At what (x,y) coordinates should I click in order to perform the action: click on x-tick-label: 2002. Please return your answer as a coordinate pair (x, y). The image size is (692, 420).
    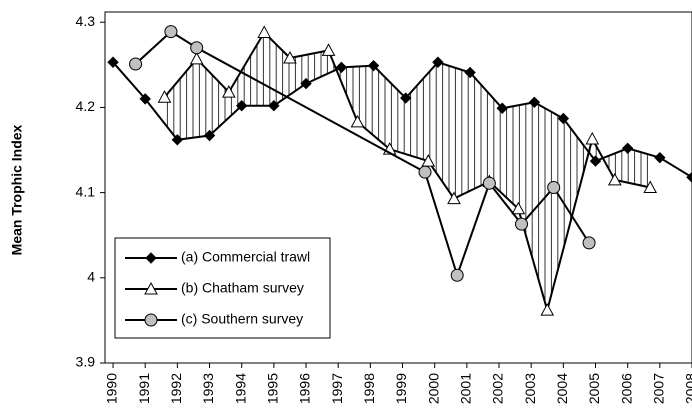
    Looking at the image, I should click on (498, 388).